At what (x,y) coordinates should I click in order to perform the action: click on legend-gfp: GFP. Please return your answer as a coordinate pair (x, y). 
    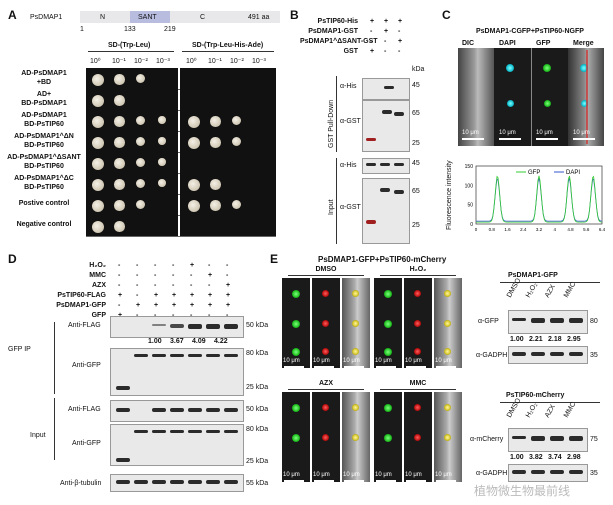
    Looking at the image, I should click on (534, 173).